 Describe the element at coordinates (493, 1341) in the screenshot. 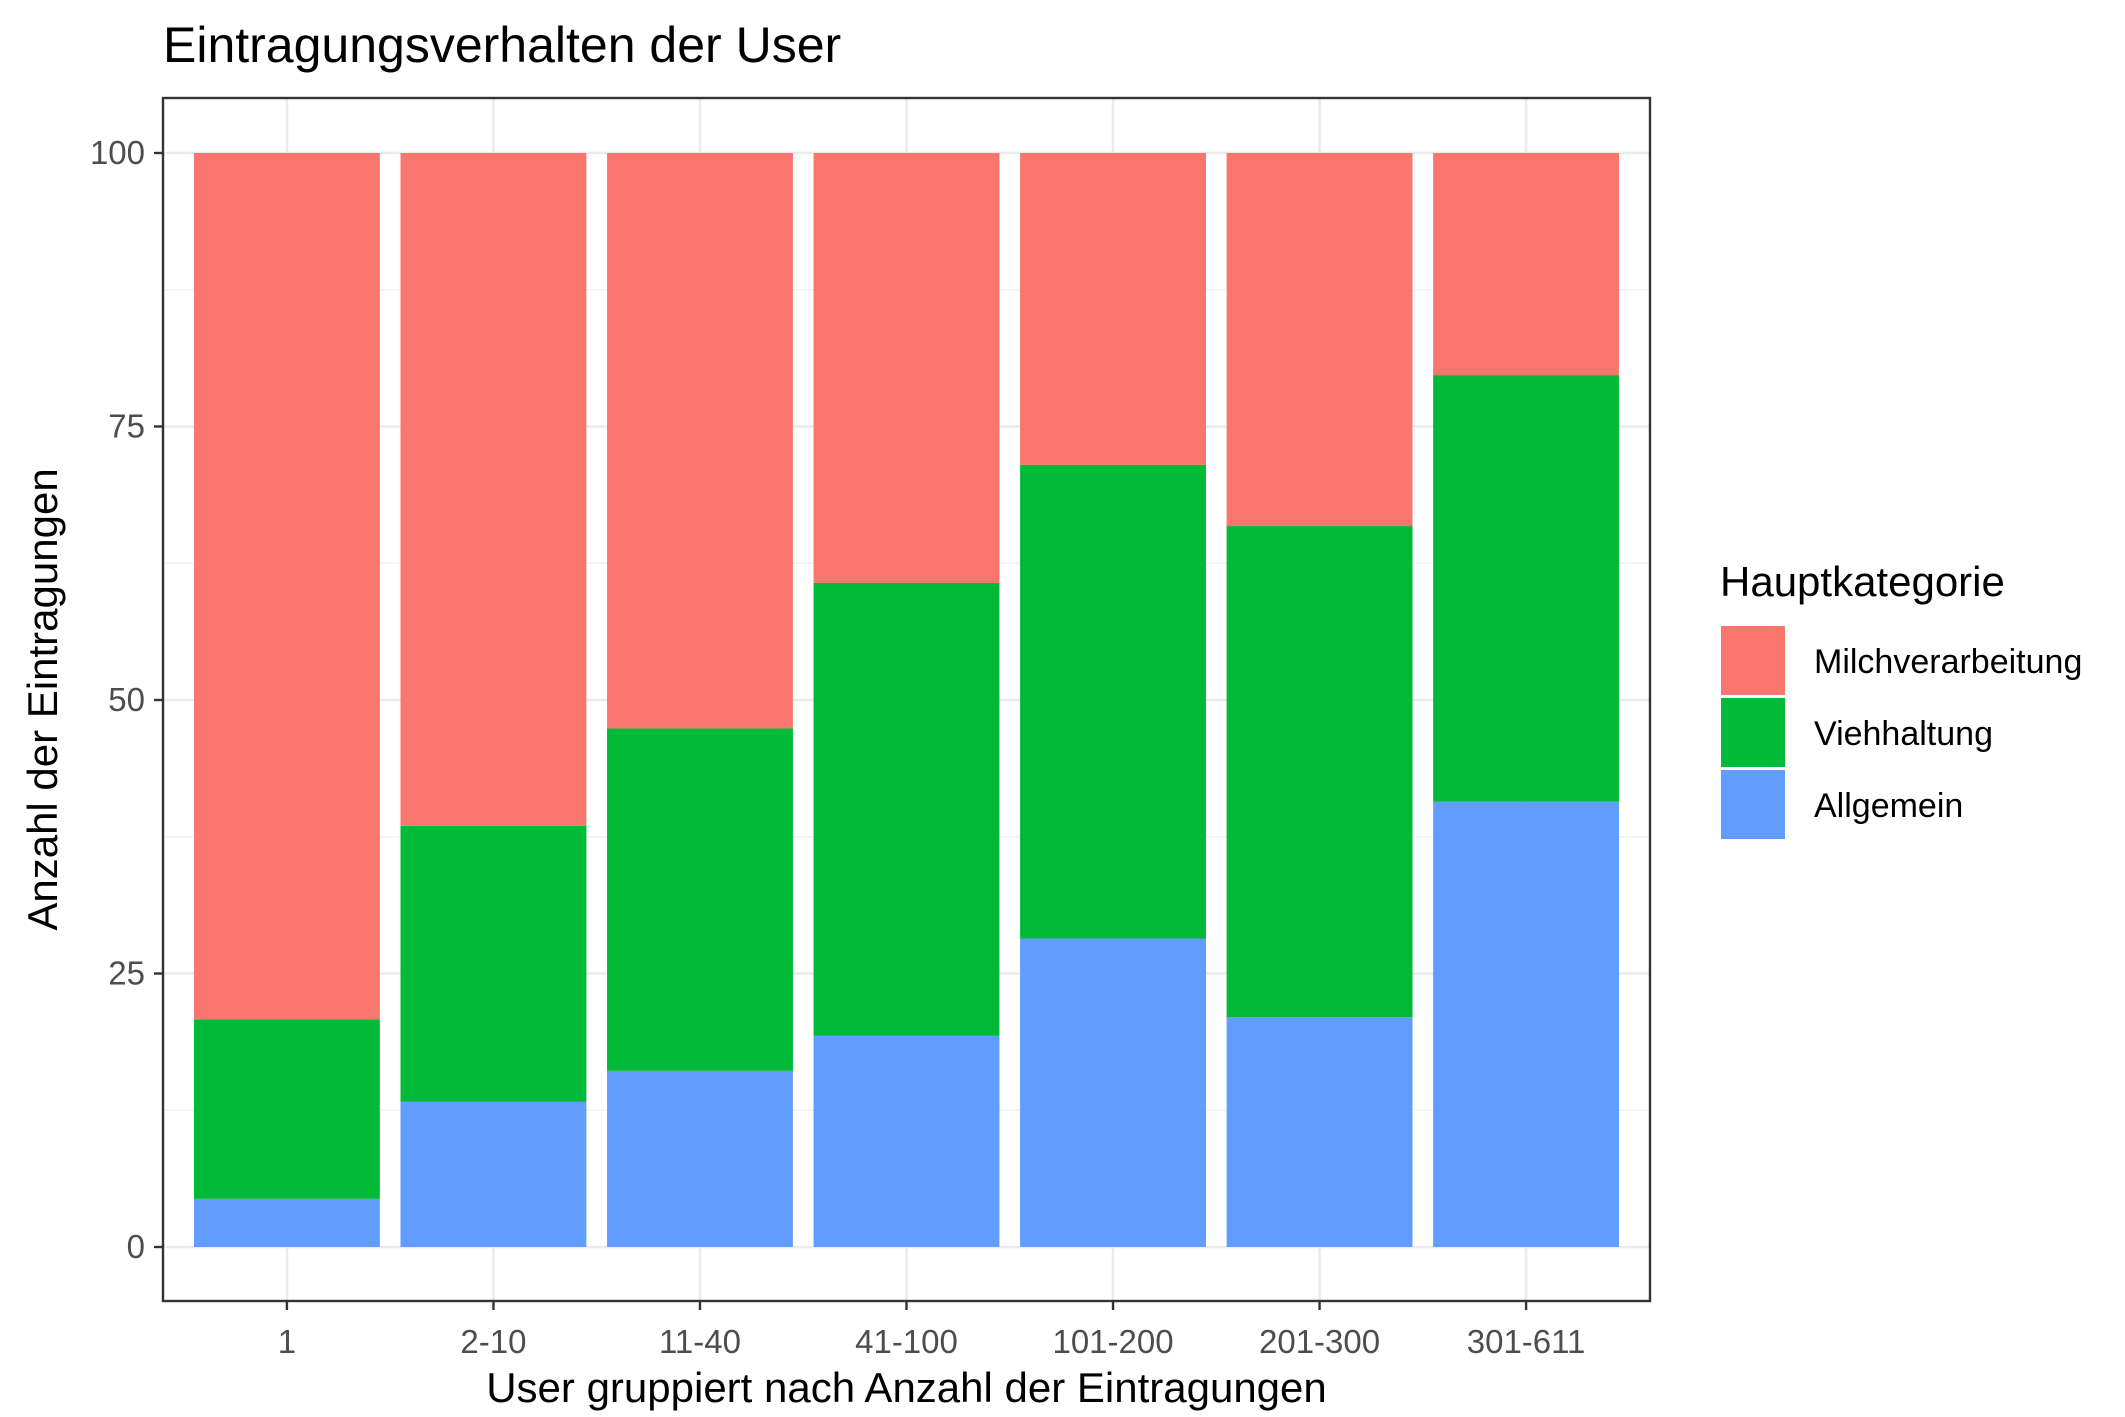

I see `x-tick-label: 2-10` at that location.